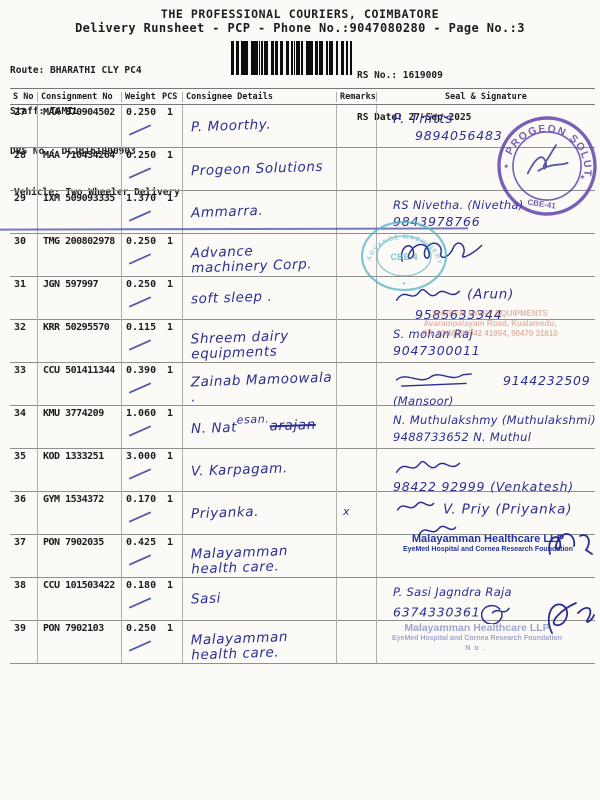 This screenshot has width=600, height=800. I want to click on rs-no-line: RS No.: 1619009, so click(400, 75).